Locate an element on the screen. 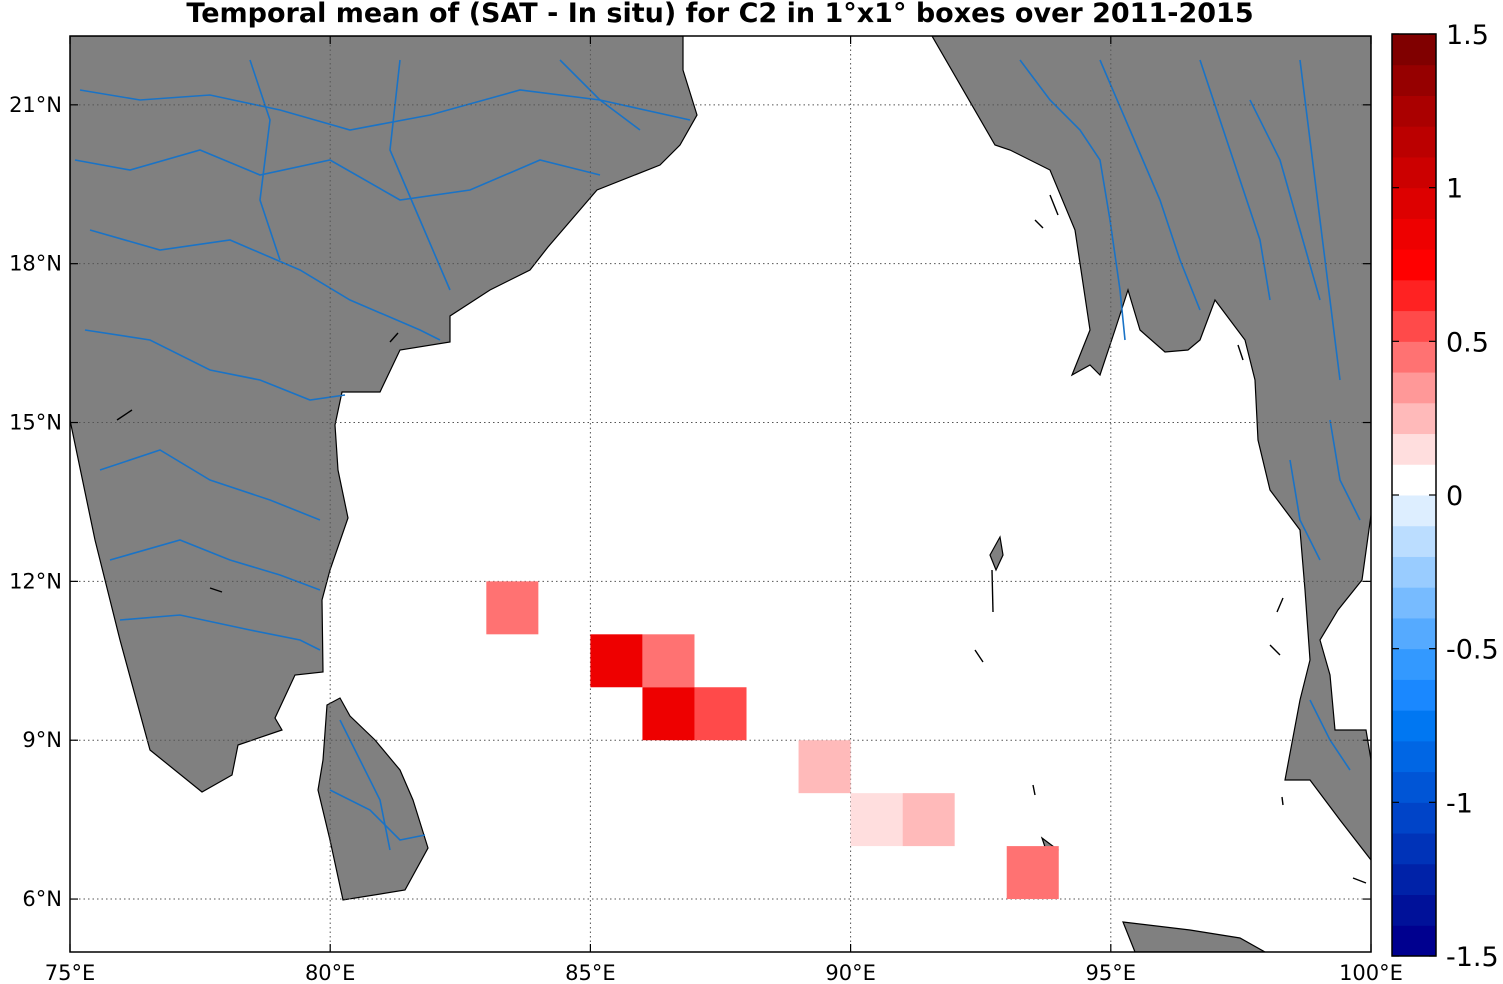 The height and width of the screenshot is (984, 1503). lon-tick-label: 100°E is located at coordinates (1371, 972).